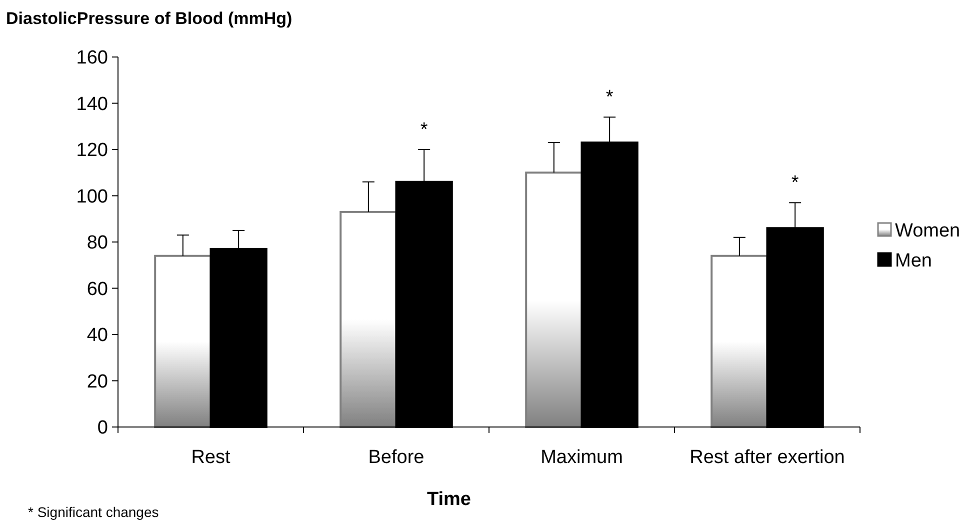  Describe the element at coordinates (93, 512) in the screenshot. I see `text: * Significant changes` at that location.